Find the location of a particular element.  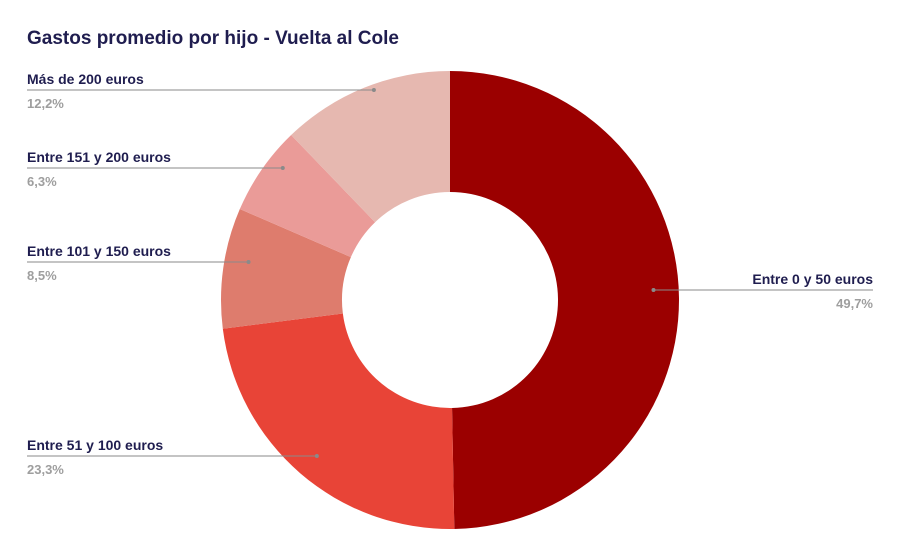

slice-mas-de-200-euros is located at coordinates (370, 147).